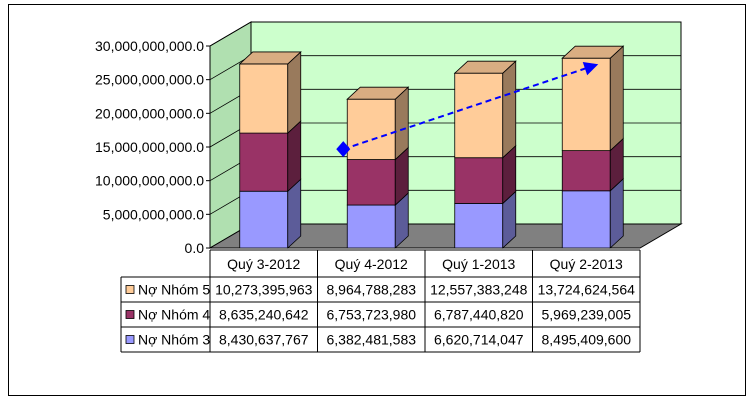 The image size is (755, 401). Describe the element at coordinates (586, 315) in the screenshot. I see `data-cell: 5,969,239,005` at that location.